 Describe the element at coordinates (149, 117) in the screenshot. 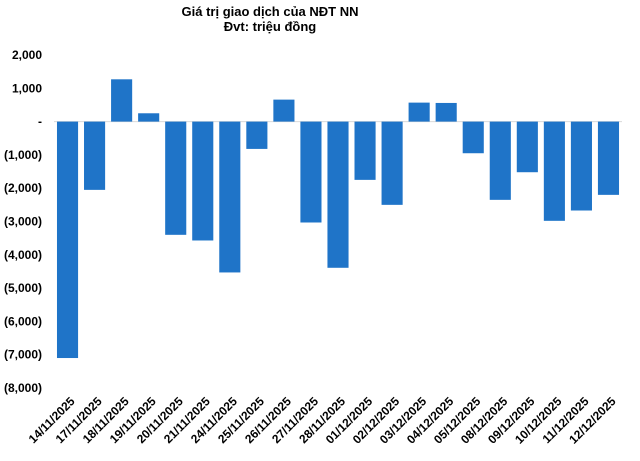

I see `bar-19-11-2025` at that location.